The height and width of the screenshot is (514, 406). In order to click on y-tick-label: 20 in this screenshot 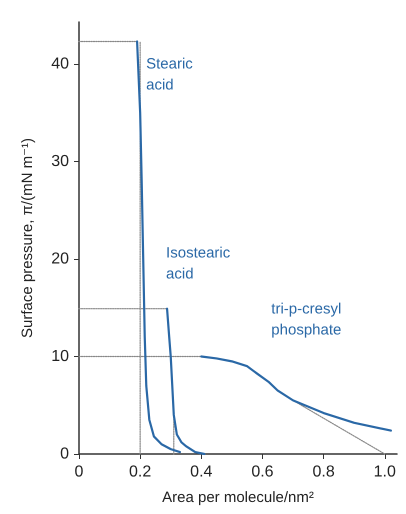, I will do `click(60, 259)`.